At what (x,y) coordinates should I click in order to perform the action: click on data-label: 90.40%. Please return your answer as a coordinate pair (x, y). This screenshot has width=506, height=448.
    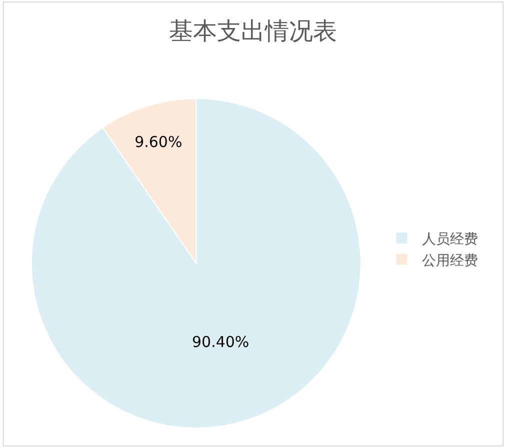
    Looking at the image, I should click on (221, 341).